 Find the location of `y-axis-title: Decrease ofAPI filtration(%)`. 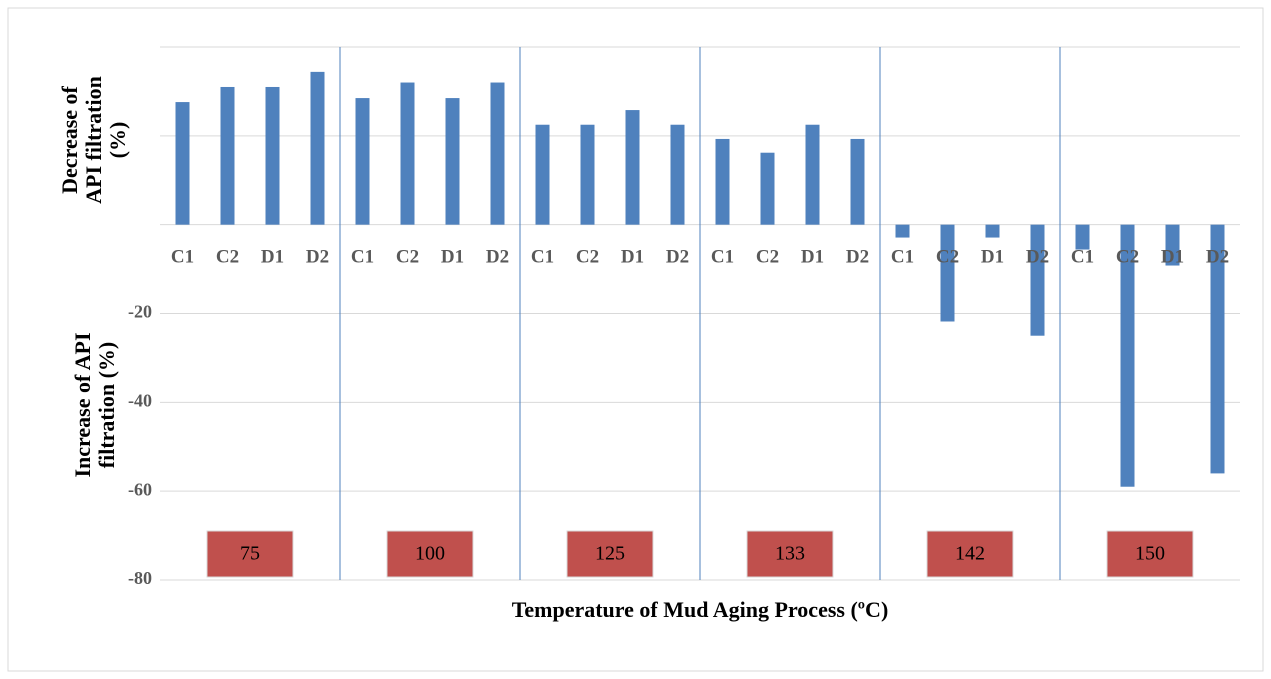

y-axis-title: Decrease ofAPI filtration(%) is located at coordinates (93, 140).